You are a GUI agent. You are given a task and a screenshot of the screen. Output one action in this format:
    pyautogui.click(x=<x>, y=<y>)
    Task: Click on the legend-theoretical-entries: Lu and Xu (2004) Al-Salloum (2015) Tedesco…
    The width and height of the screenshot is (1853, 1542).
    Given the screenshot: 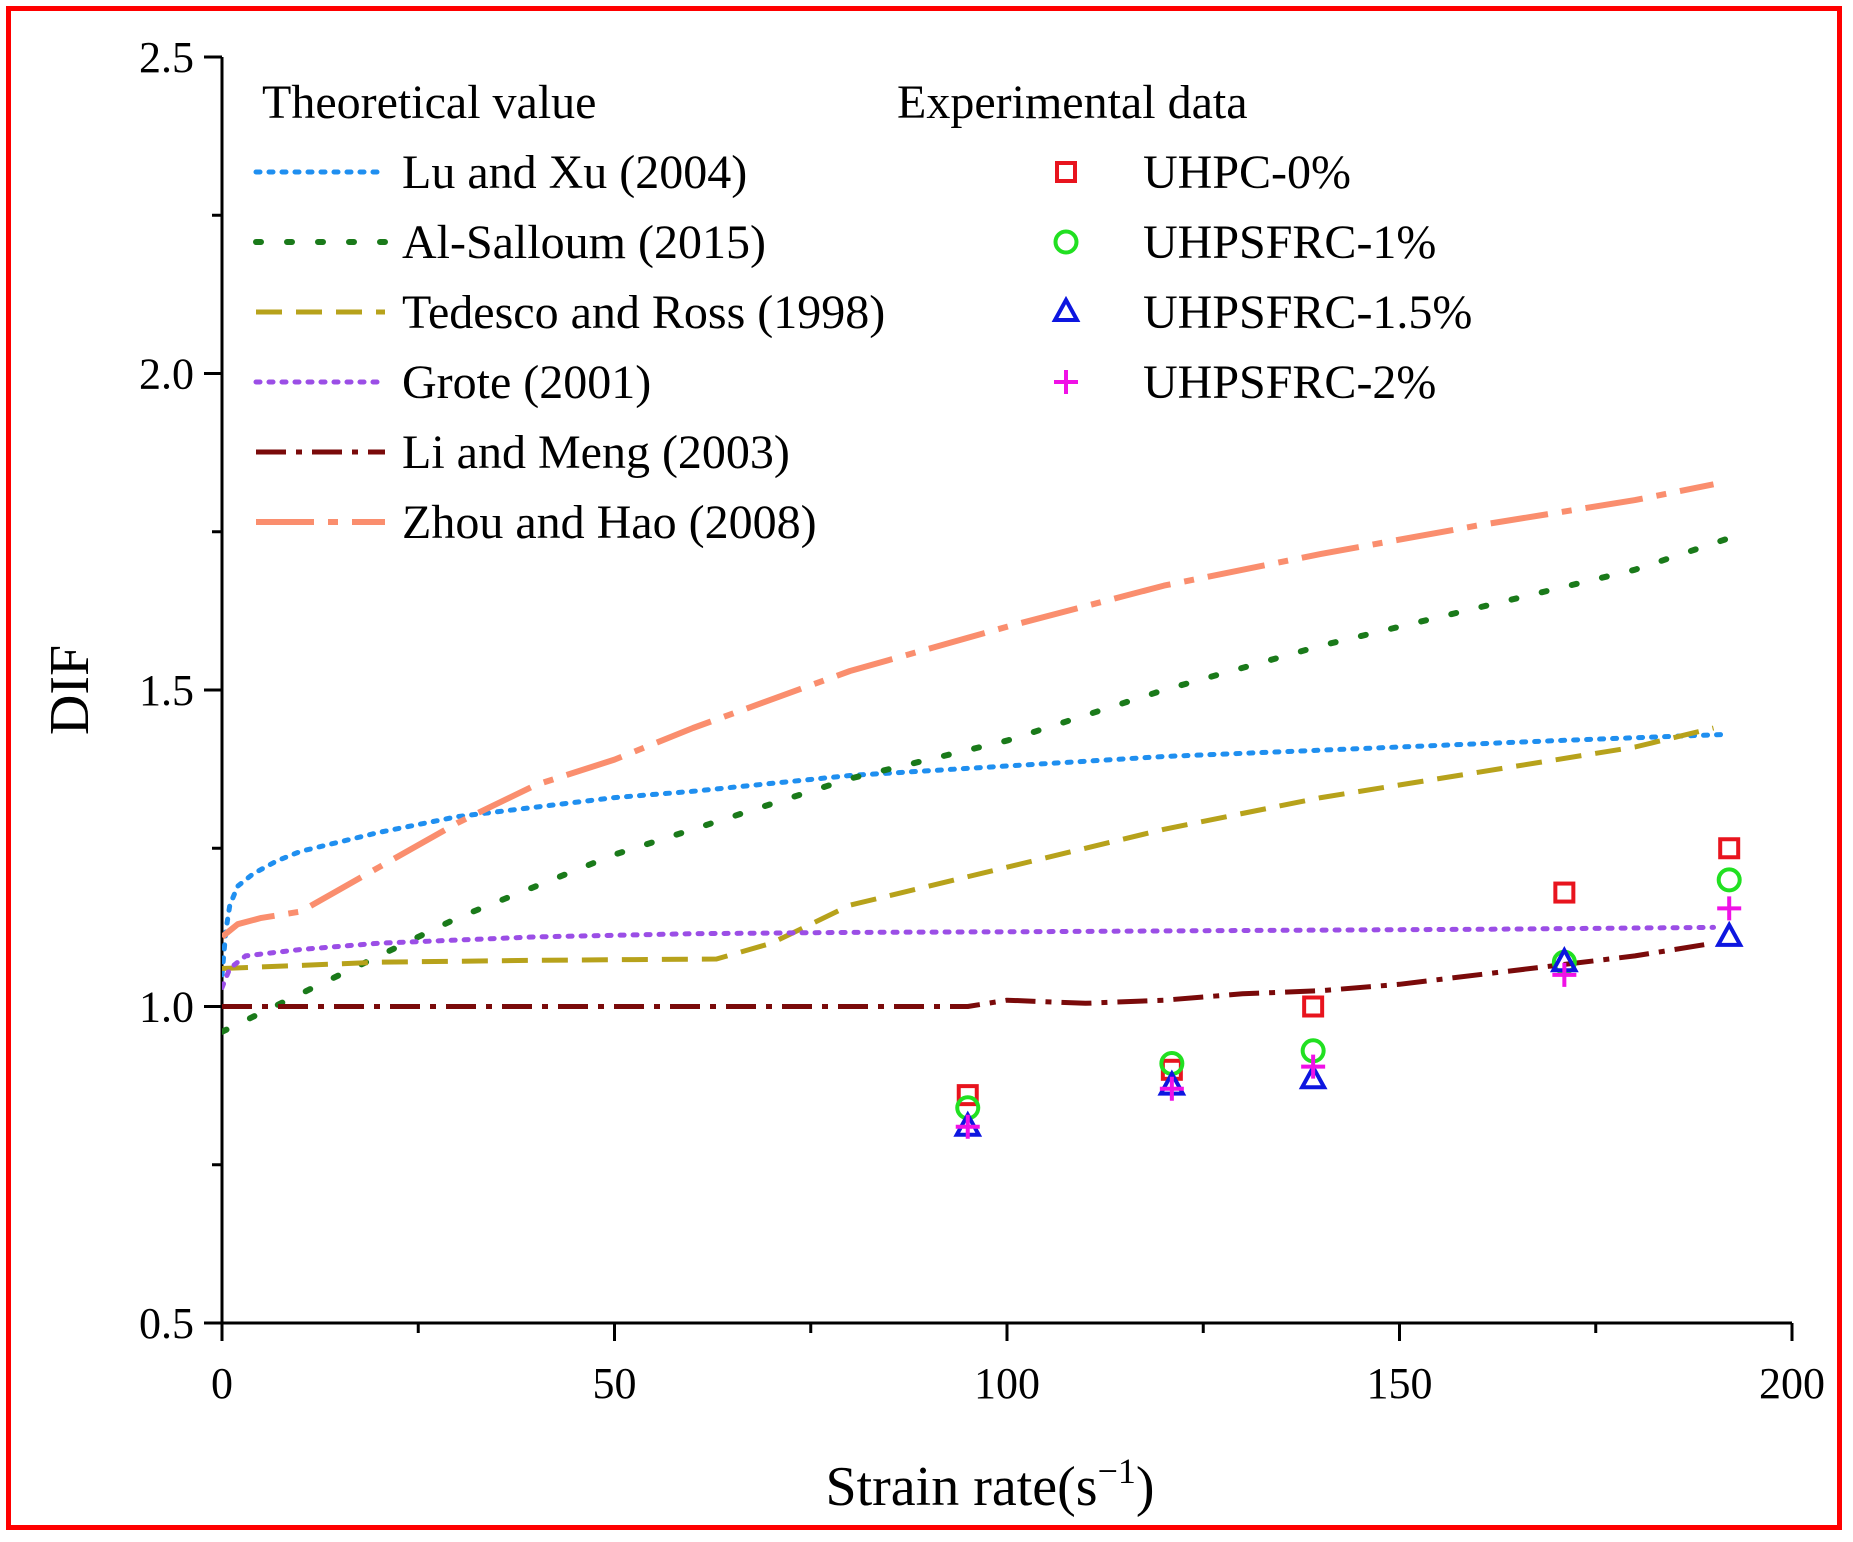 What is the action you would take?
    pyautogui.click(x=569, y=347)
    